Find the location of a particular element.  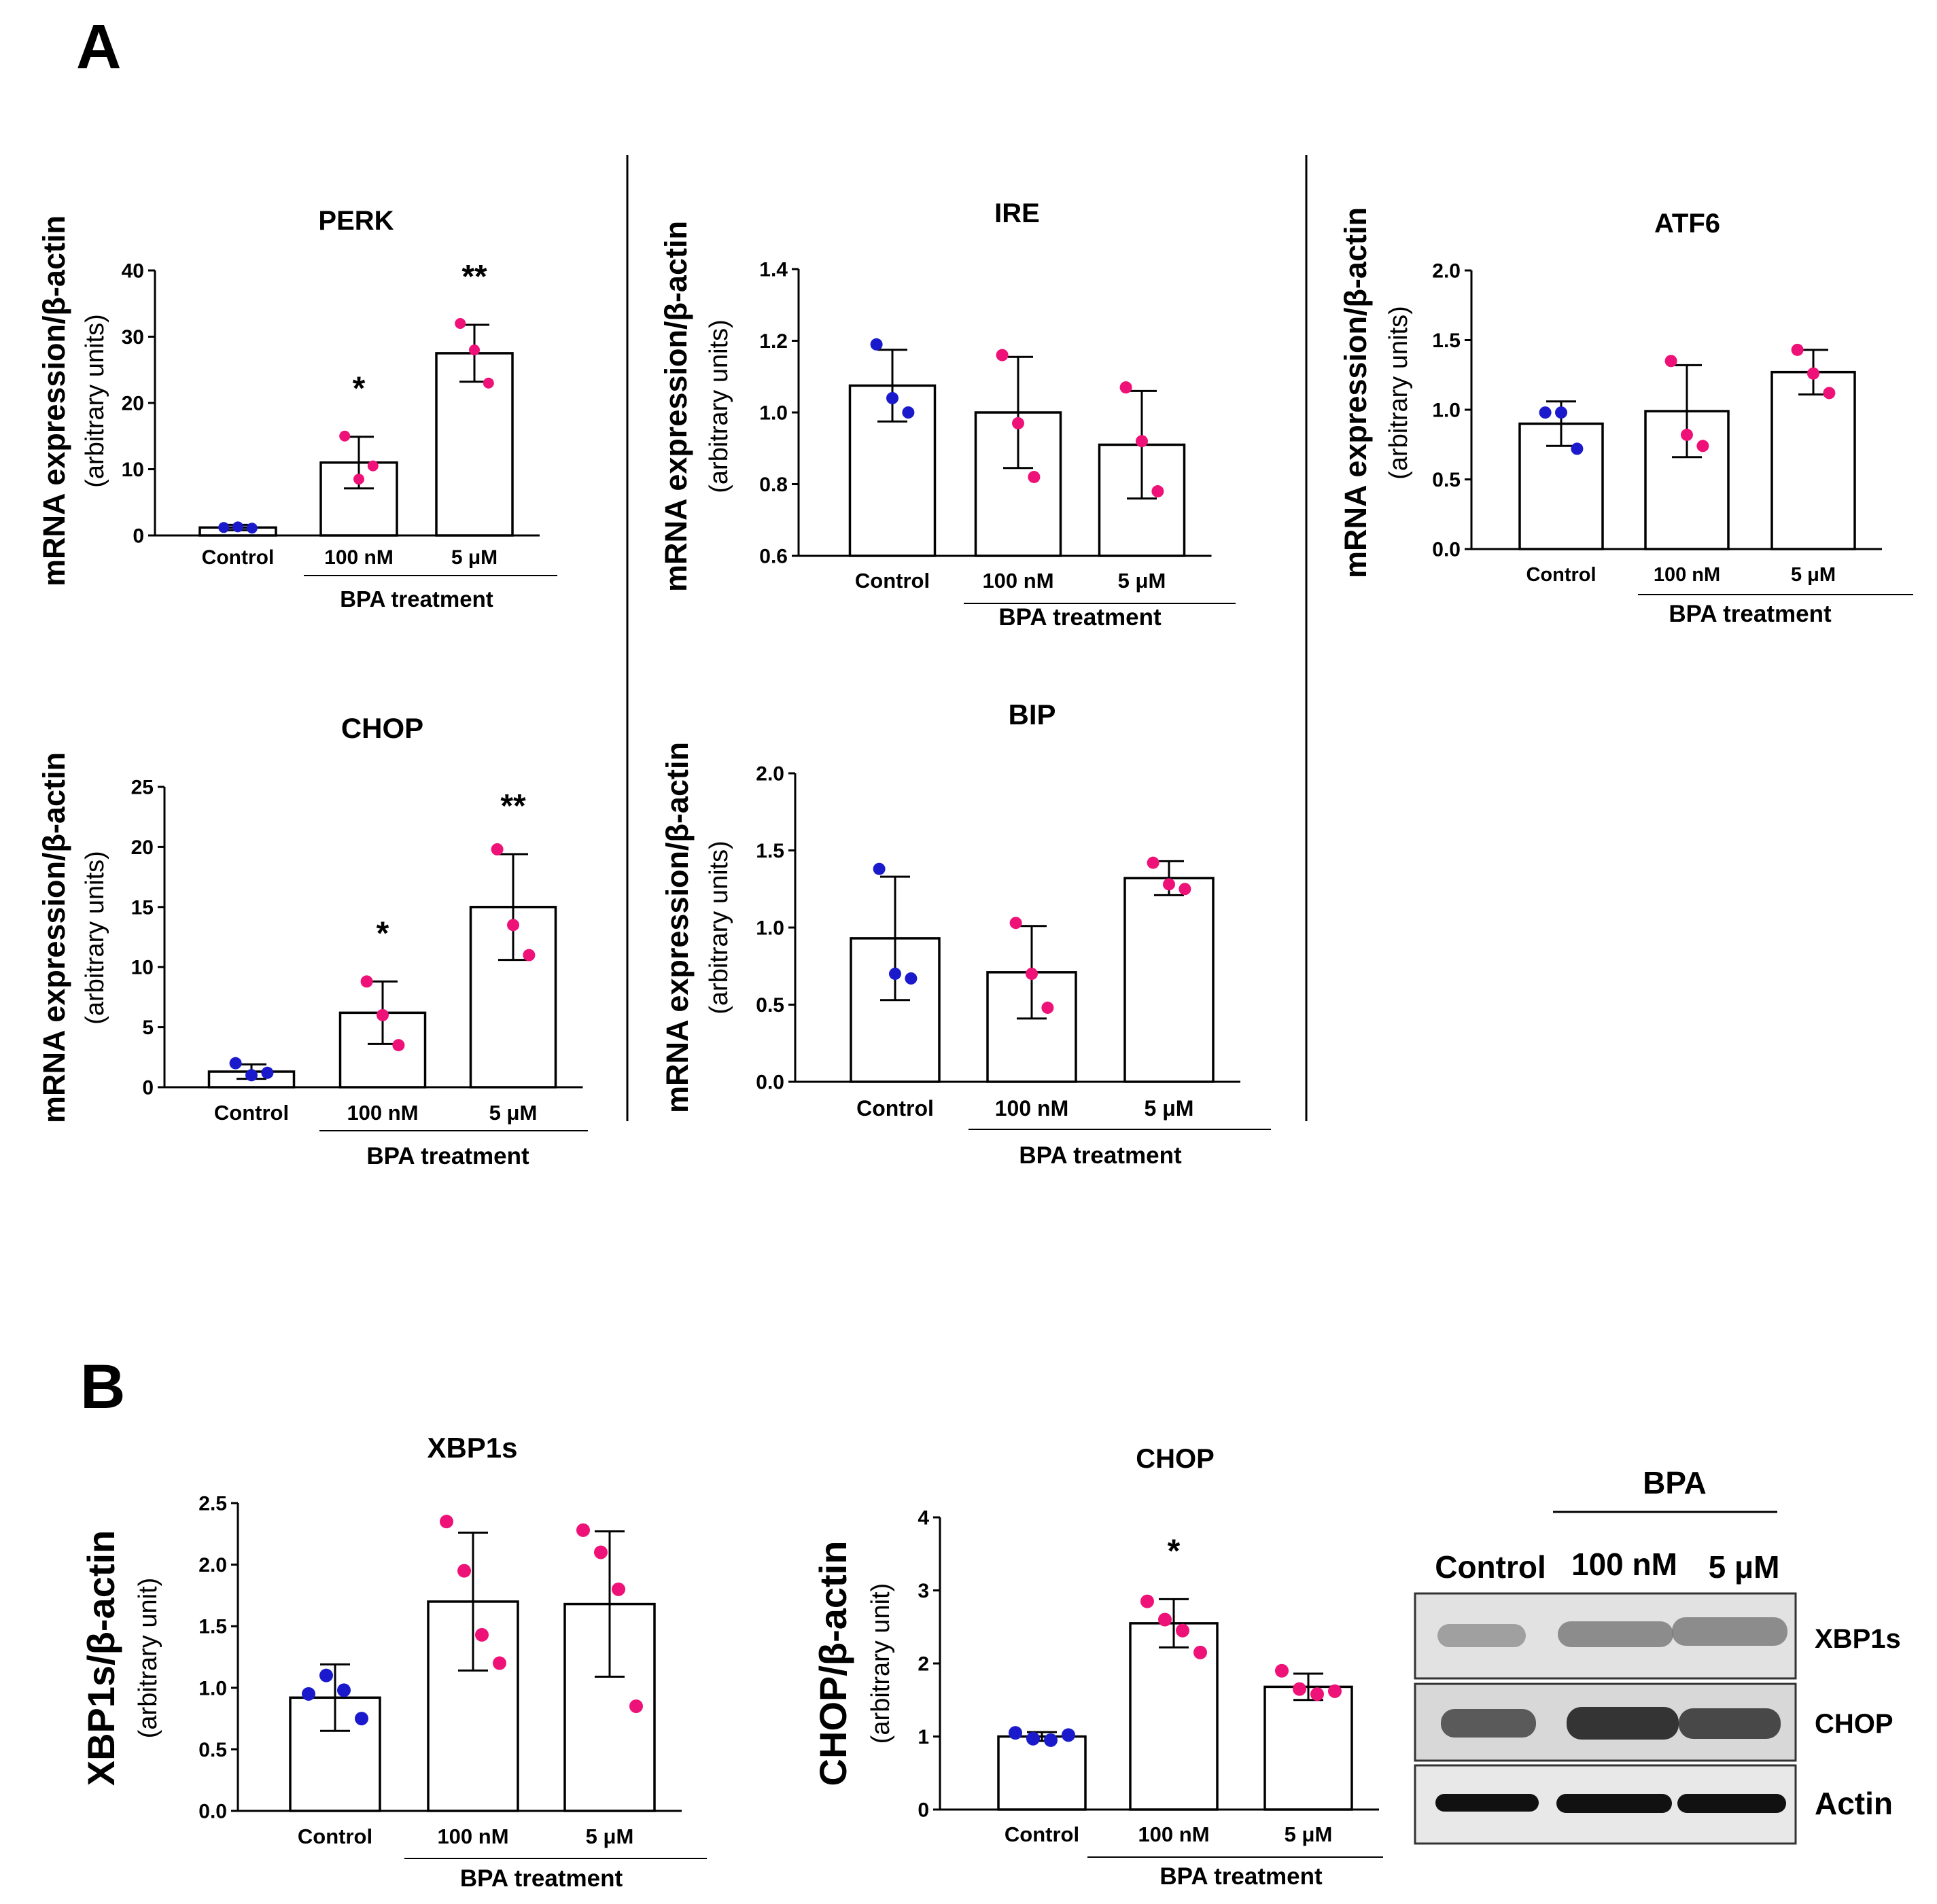

chart-title: IRE is located at coordinates (1017, 213).